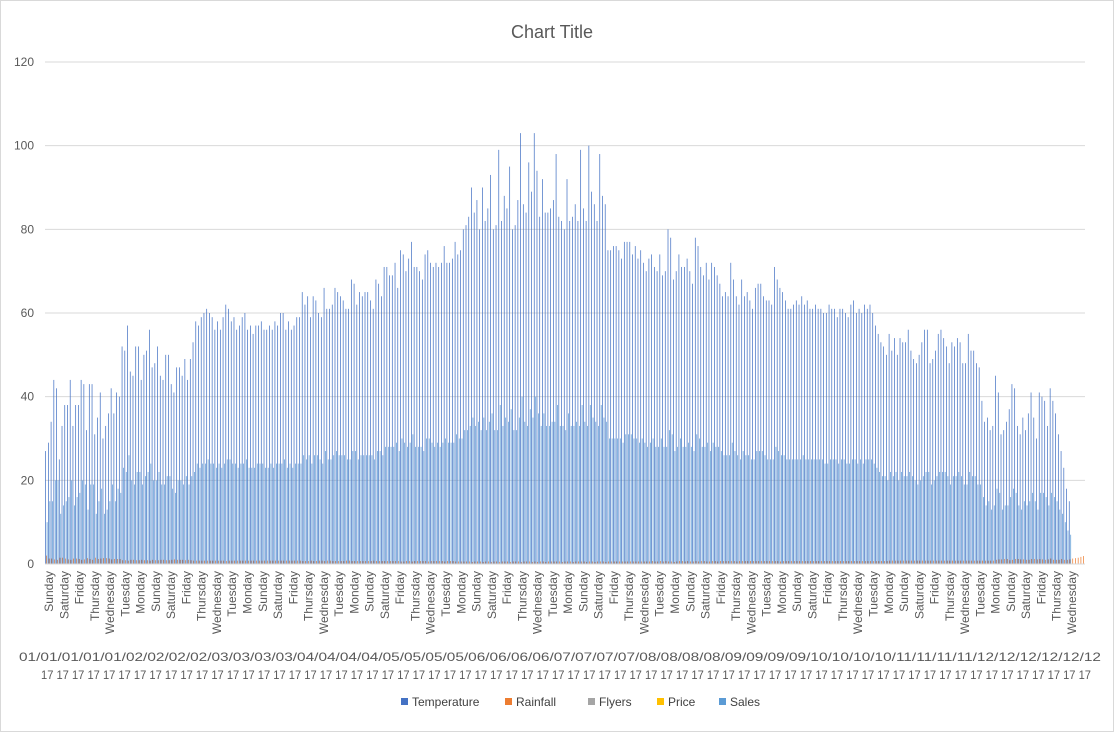 Image resolution: width=1116 pixels, height=736 pixels. What do you see at coordinates (125, 594) in the screenshot?
I see `x-day-label-5: Tuesday` at bounding box center [125, 594].